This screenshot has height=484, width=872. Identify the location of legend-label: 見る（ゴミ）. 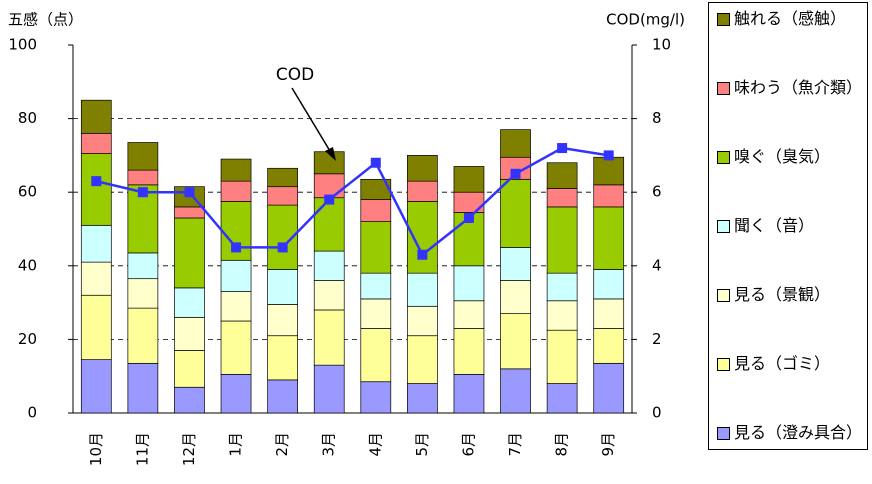
(782, 363).